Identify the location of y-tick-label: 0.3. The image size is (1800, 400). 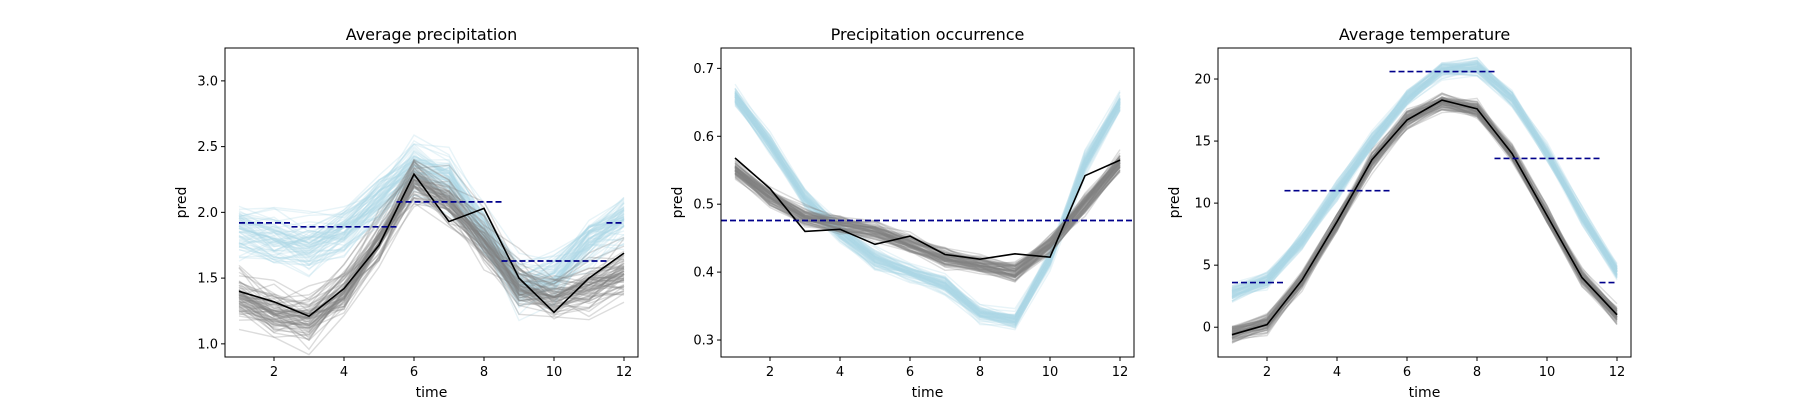
(703, 341).